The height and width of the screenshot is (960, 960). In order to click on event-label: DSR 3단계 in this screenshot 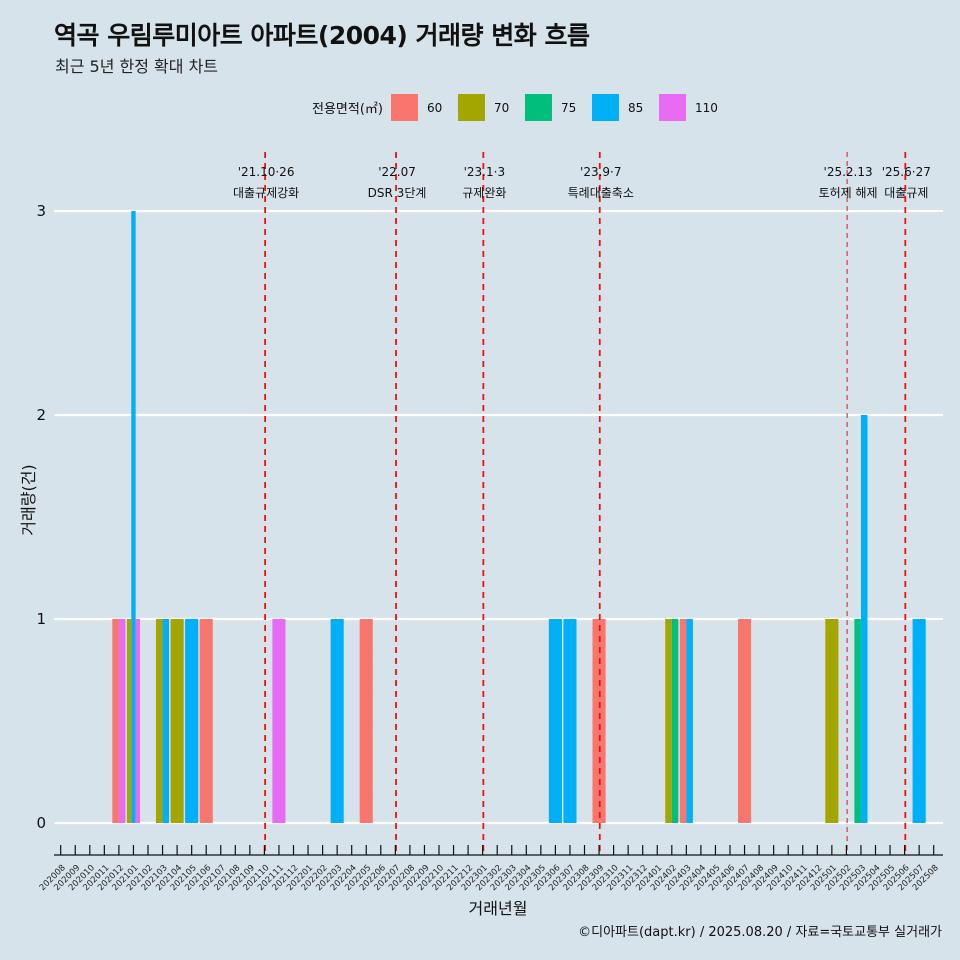, I will do `click(397, 193)`.